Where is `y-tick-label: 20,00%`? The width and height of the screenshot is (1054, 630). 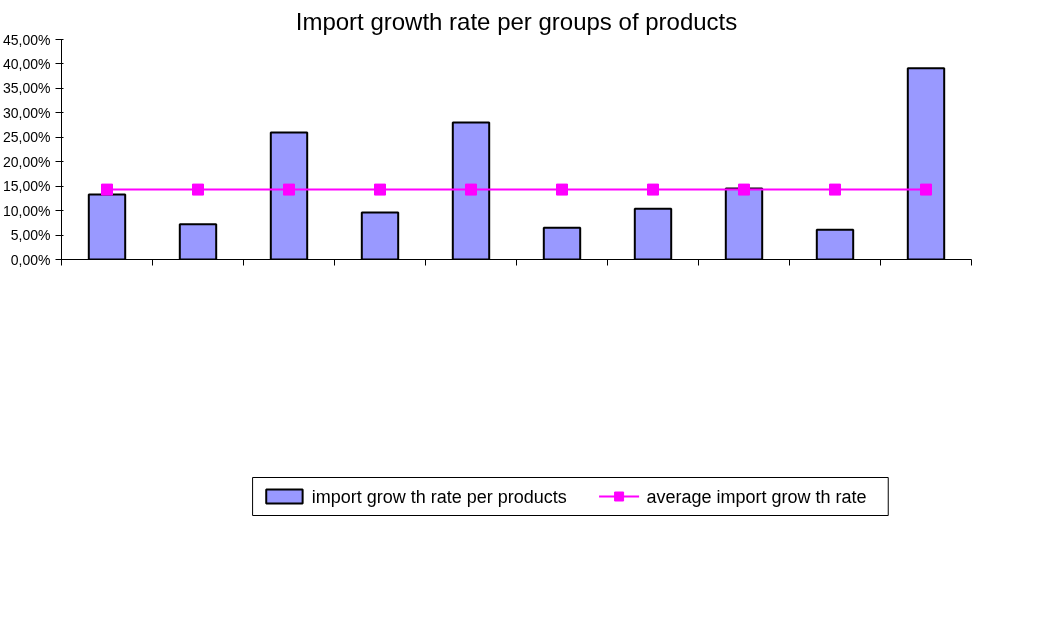
y-tick-label: 20,00% is located at coordinates (27, 161).